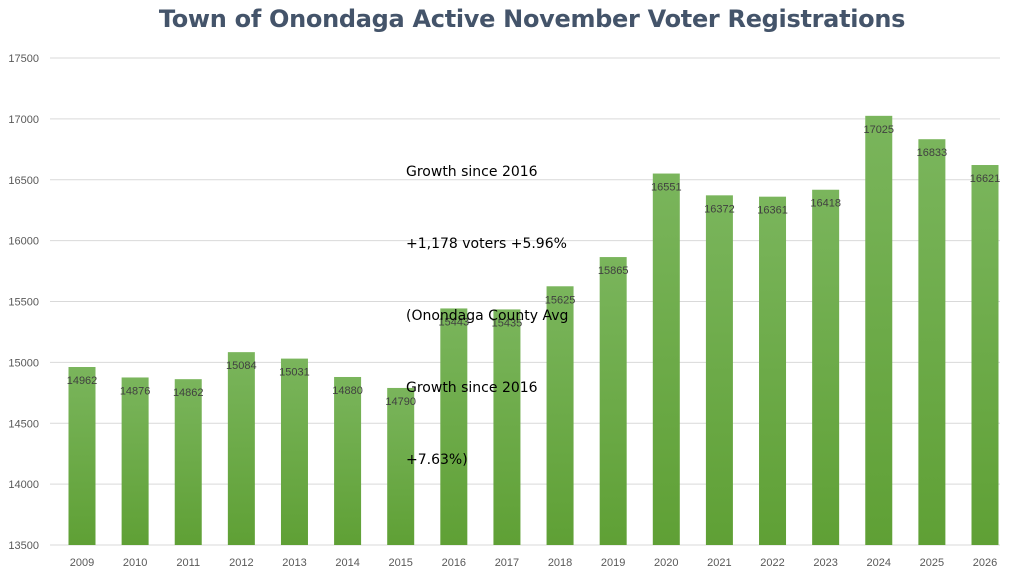 Image resolution: width=1024 pixels, height=576 pixels. What do you see at coordinates (560, 563) in the screenshot?
I see `x-tick-label: 2018` at bounding box center [560, 563].